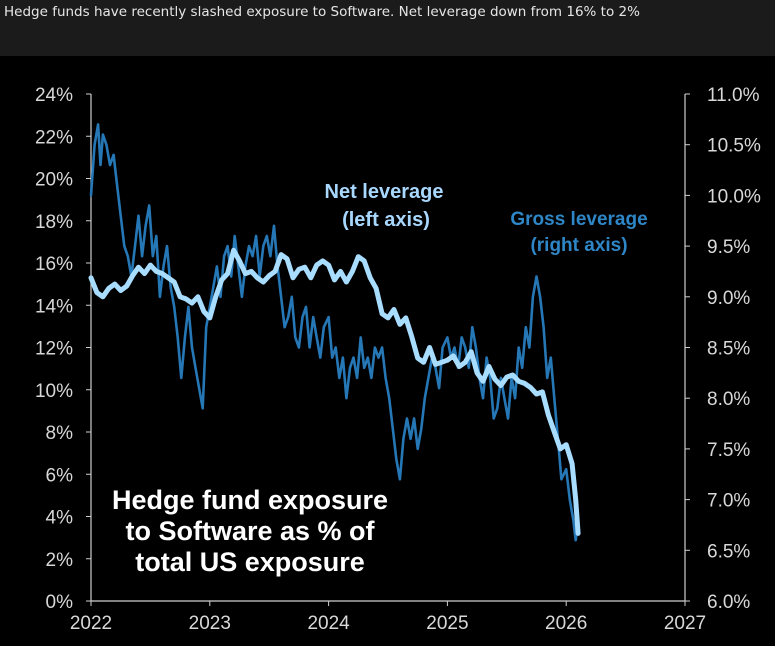 The image size is (775, 646). I want to click on right-tick-label: 6.5%, so click(728, 551).